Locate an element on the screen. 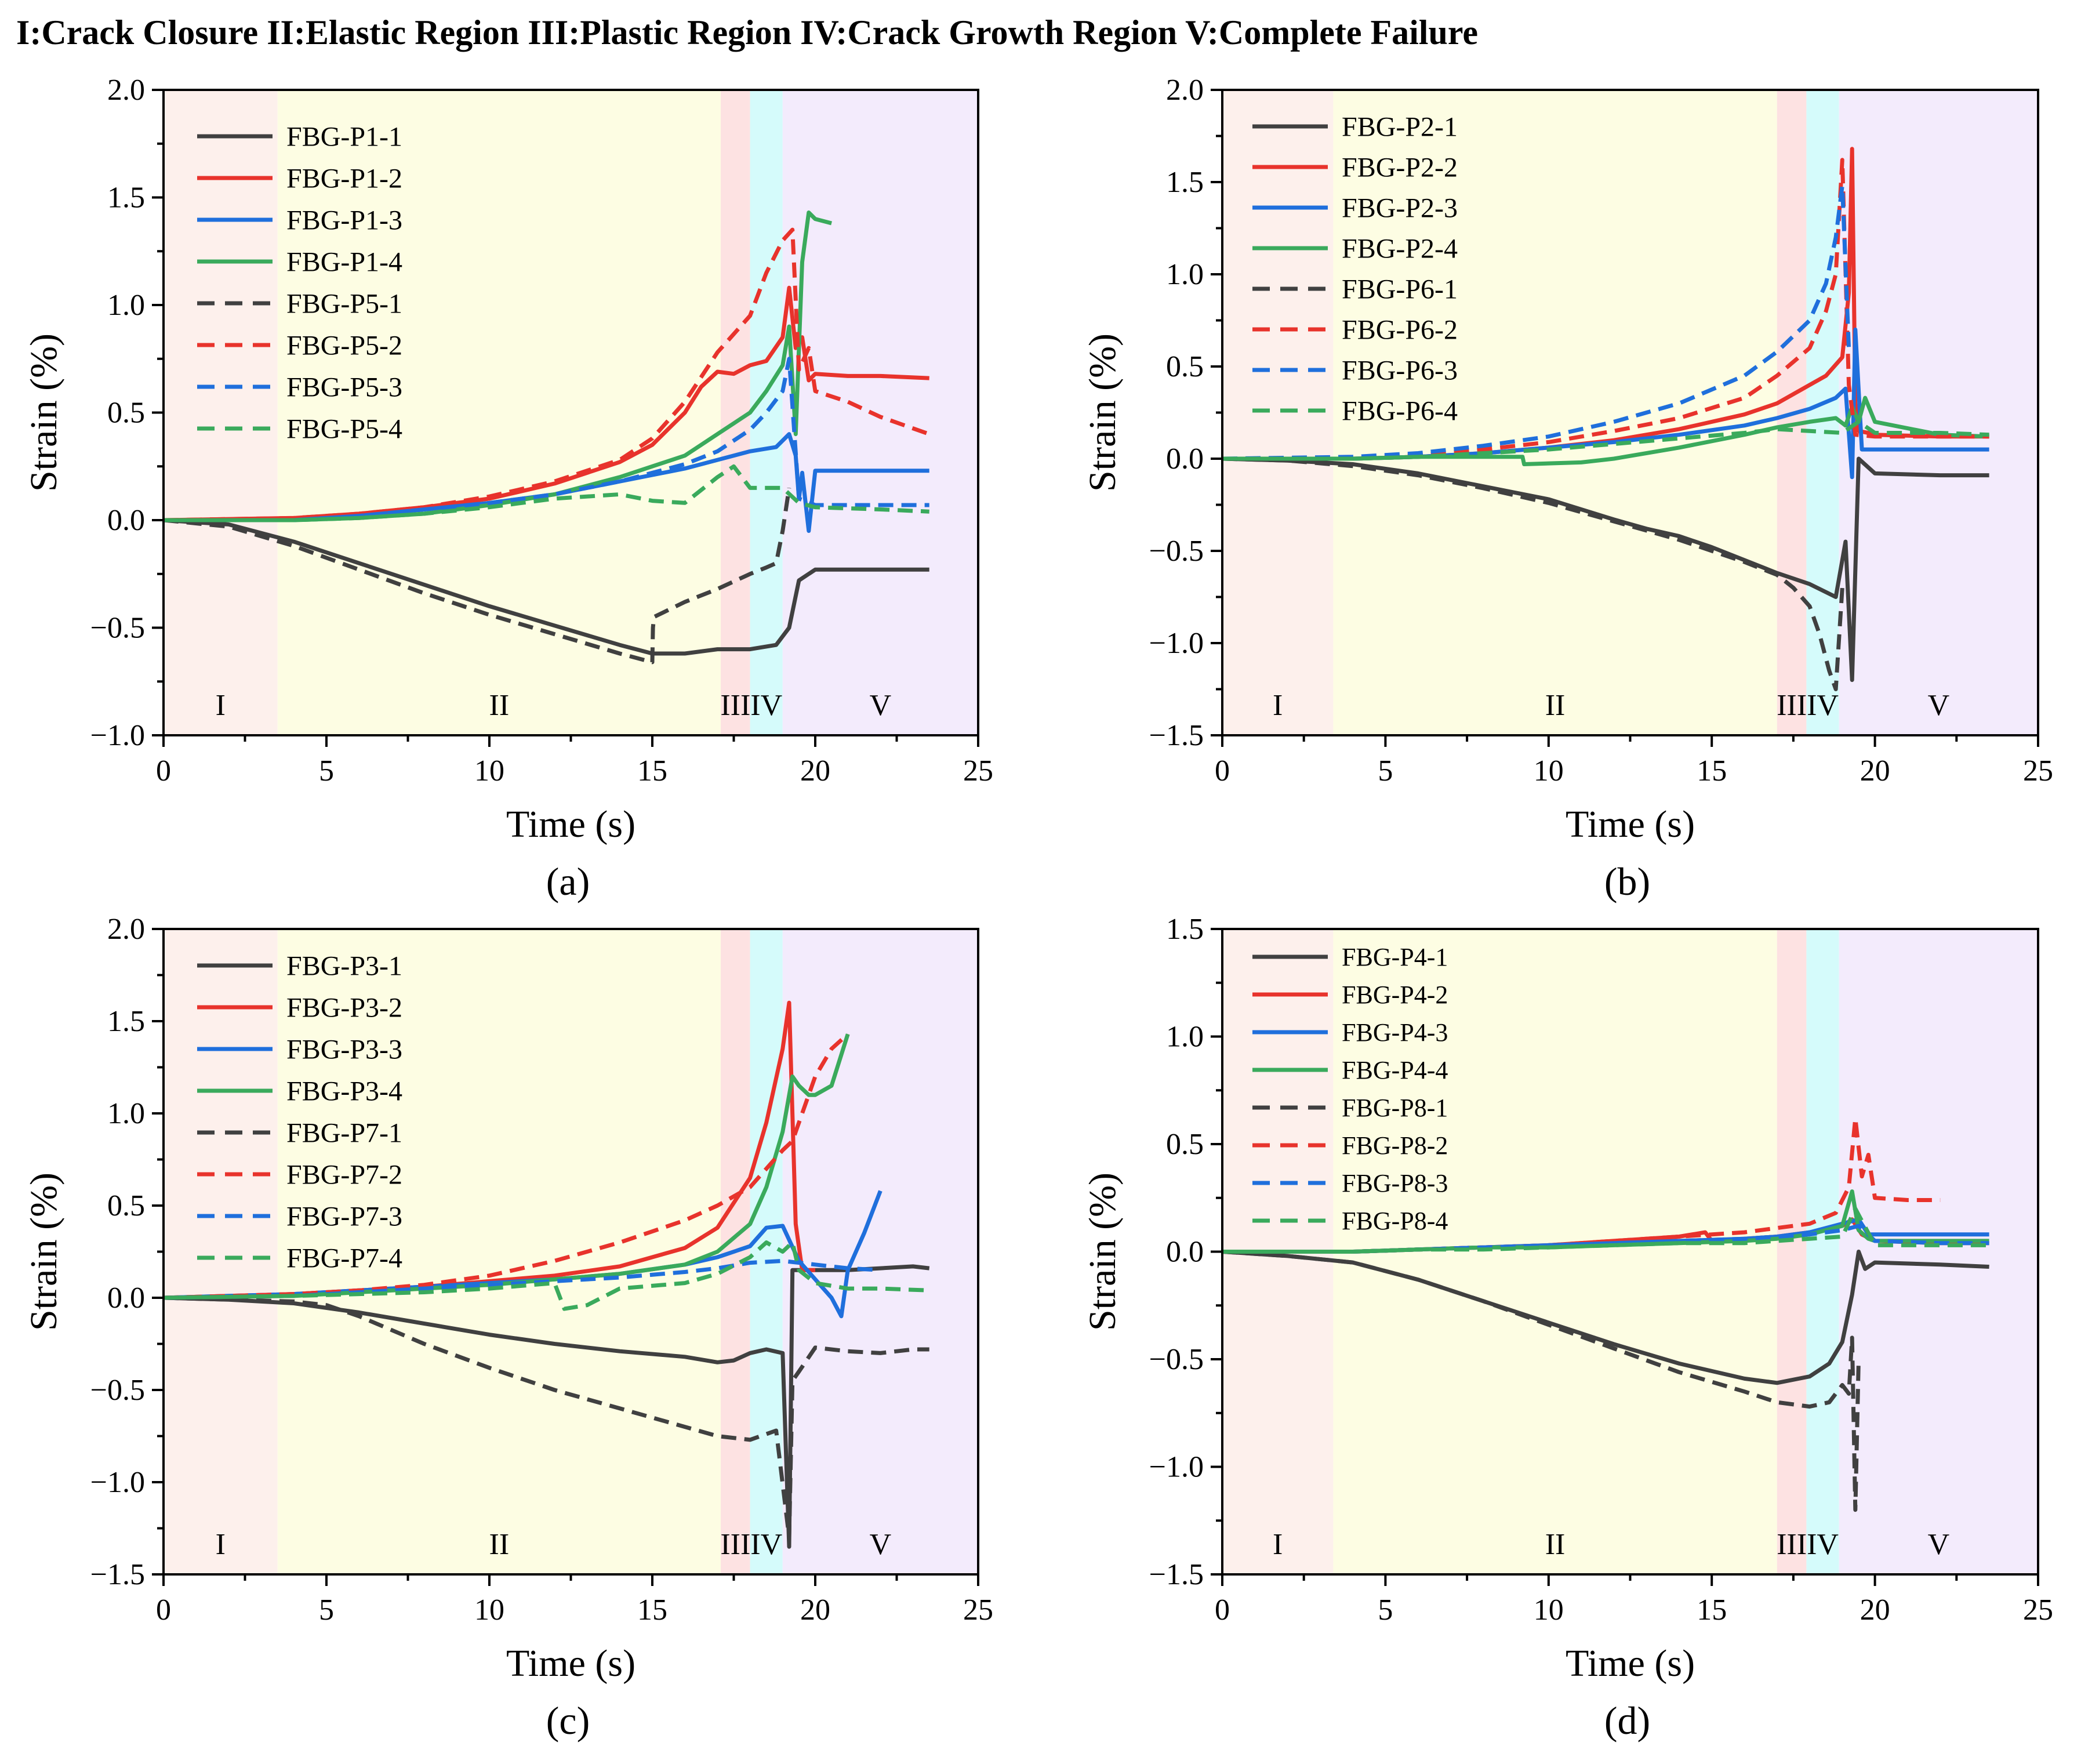 This screenshot has height=1764, width=2081. legend-label: FBG-P1-4 is located at coordinates (344, 261).